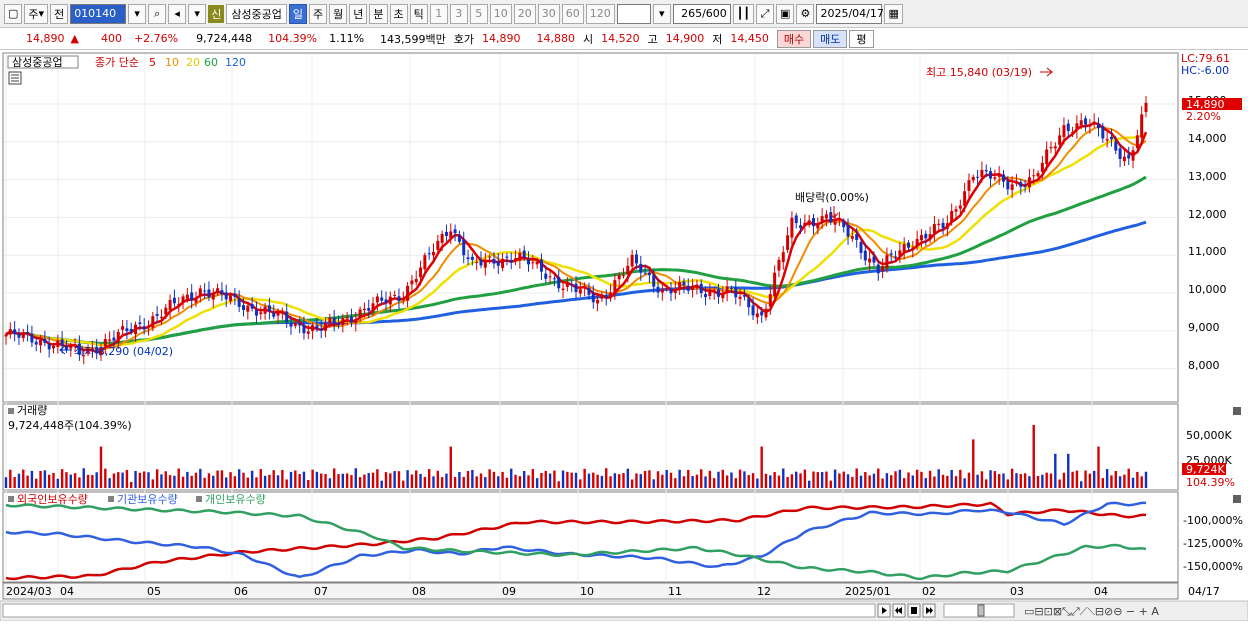 The height and width of the screenshot is (624, 1248). I want to click on market-select: 주 ▾, so click(36, 13).